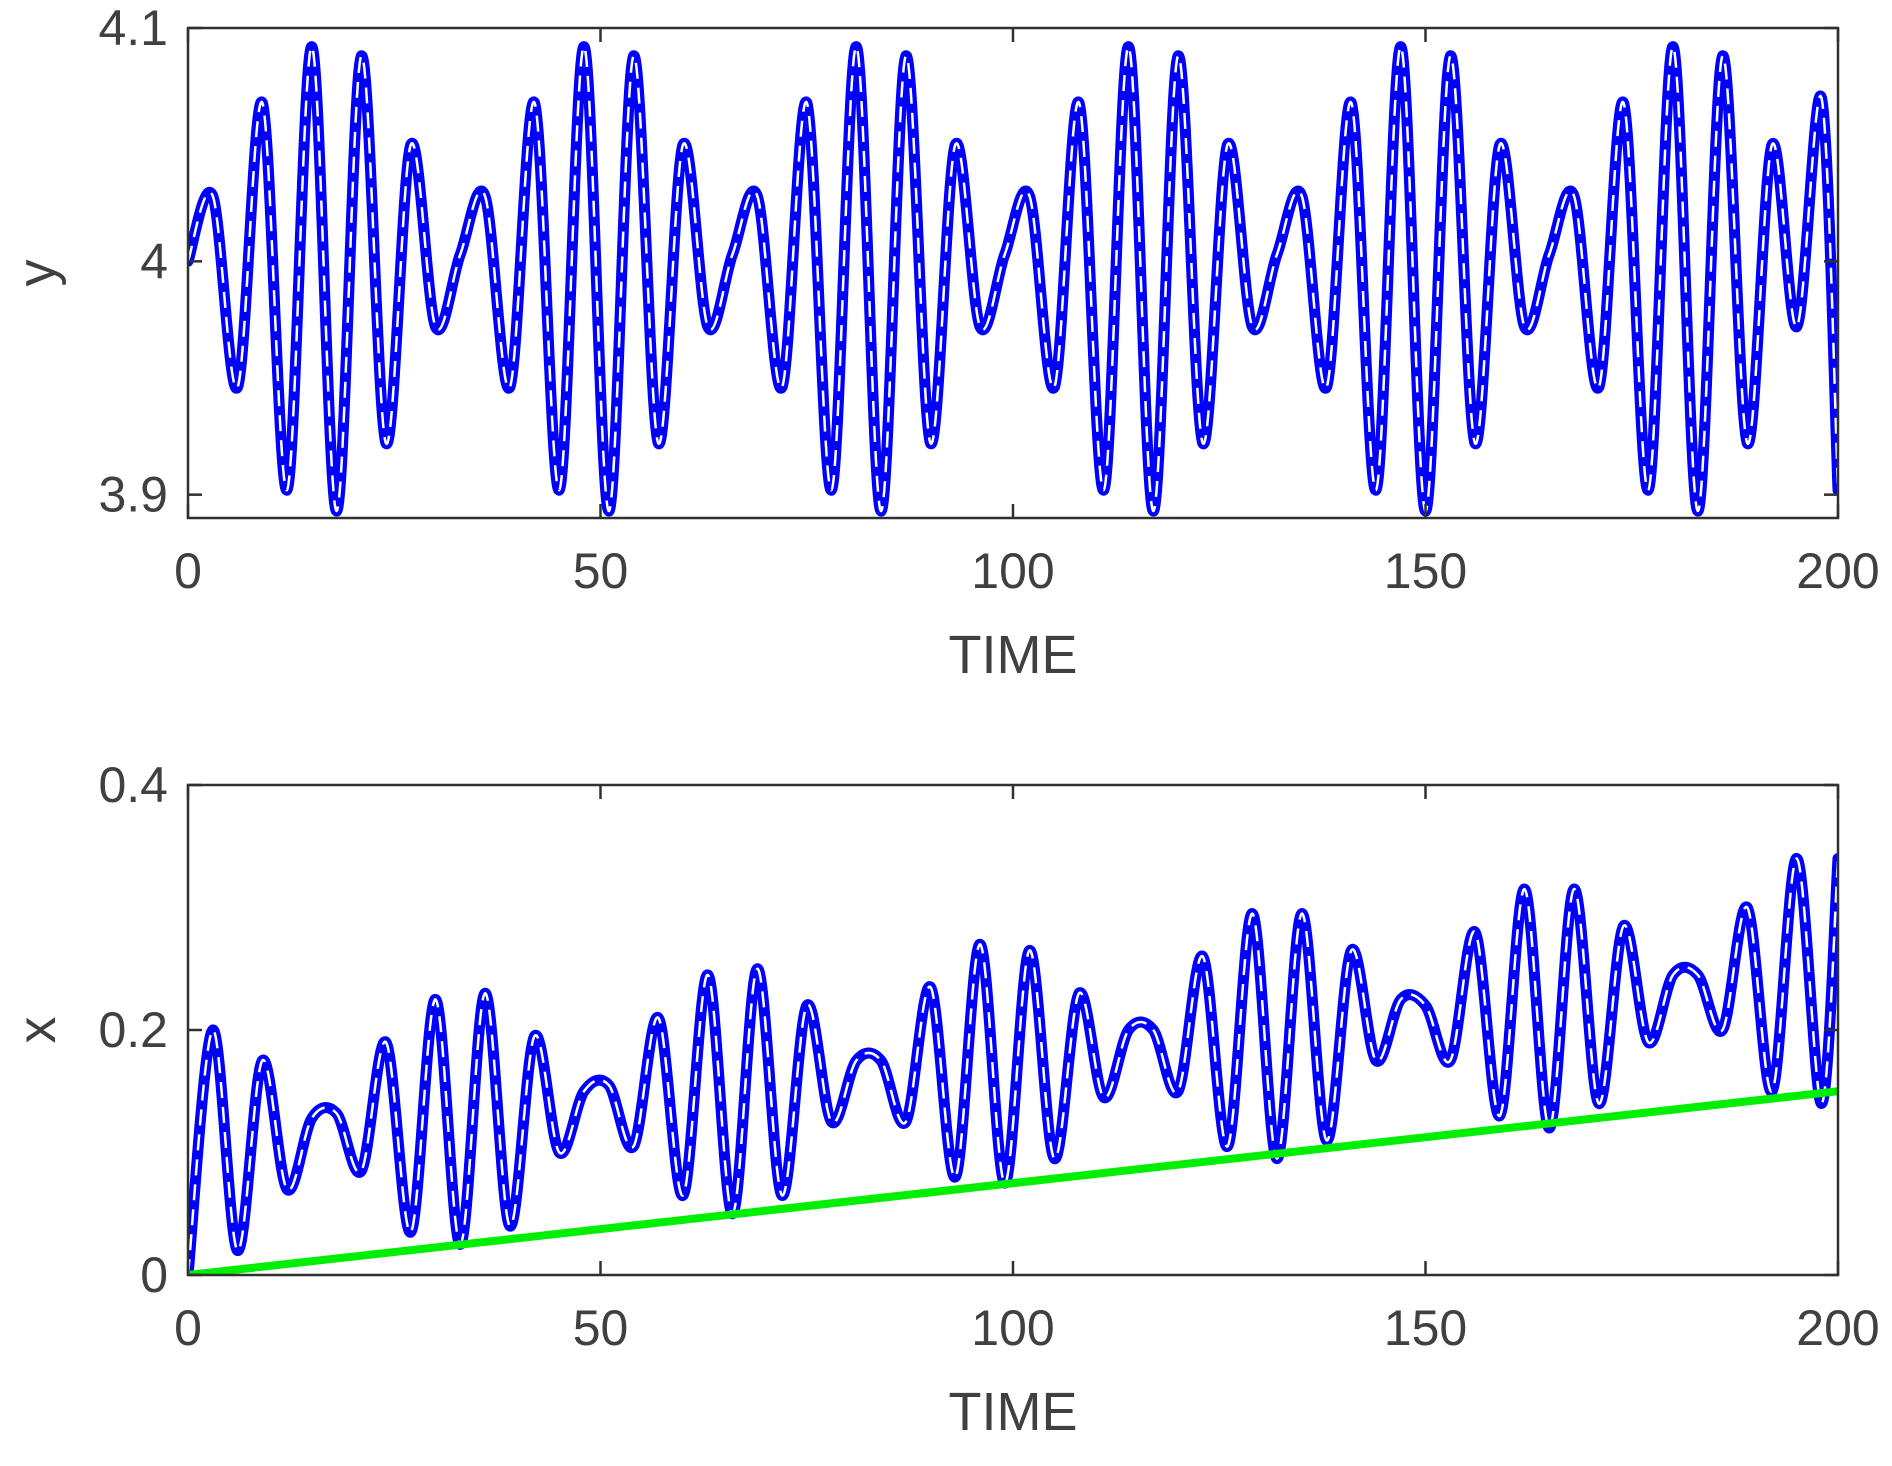 The width and height of the screenshot is (1892, 1466). What do you see at coordinates (154, 261) in the screenshot?
I see `y-tick-label: 4` at bounding box center [154, 261].